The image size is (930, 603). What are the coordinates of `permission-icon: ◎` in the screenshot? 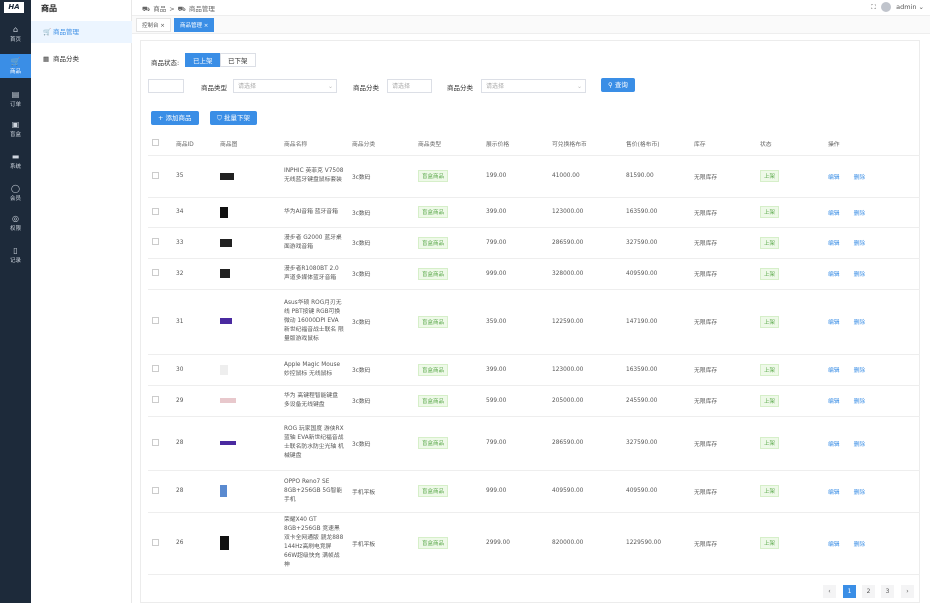 It's located at (15, 218).